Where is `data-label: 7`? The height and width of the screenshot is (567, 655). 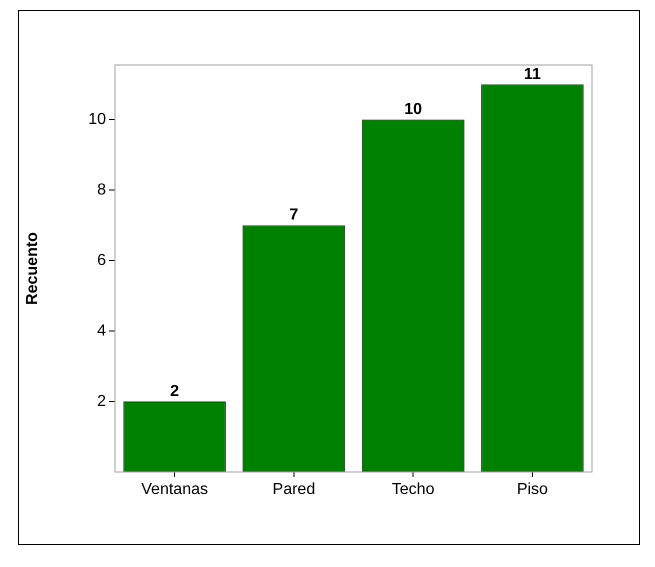
data-label: 7 is located at coordinates (293, 215).